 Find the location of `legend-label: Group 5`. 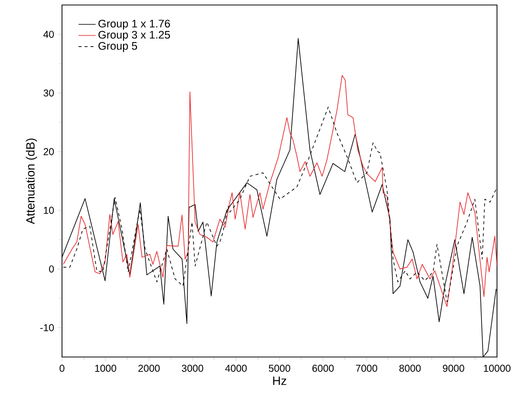

legend-label: Group 5 is located at coordinates (118, 47).